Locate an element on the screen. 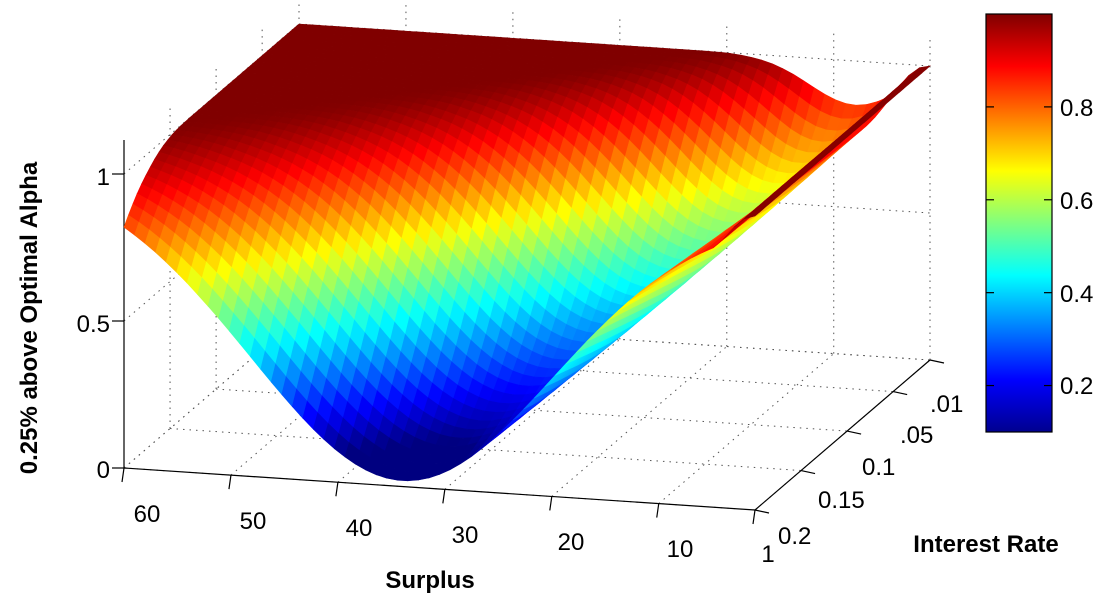 The image size is (1109, 598). y-tick-label: .01 is located at coordinates (946, 404).